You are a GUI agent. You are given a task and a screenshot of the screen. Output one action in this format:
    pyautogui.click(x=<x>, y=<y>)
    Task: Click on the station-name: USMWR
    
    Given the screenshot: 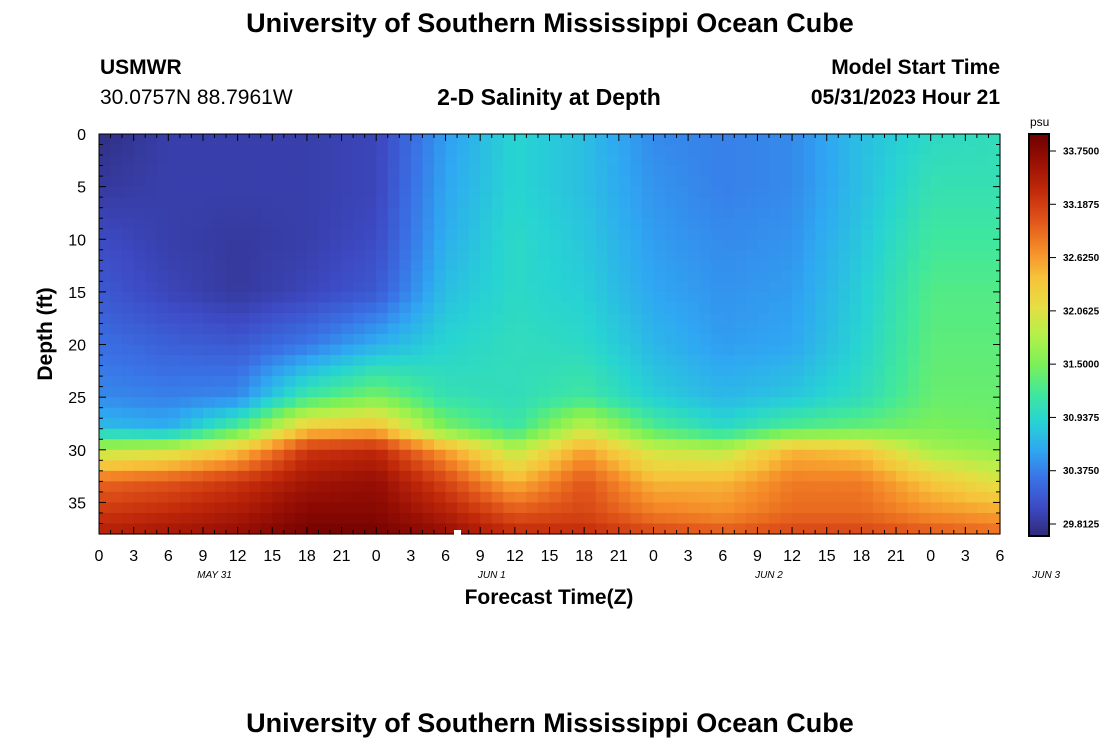 What is the action you would take?
    pyautogui.click(x=141, y=67)
    